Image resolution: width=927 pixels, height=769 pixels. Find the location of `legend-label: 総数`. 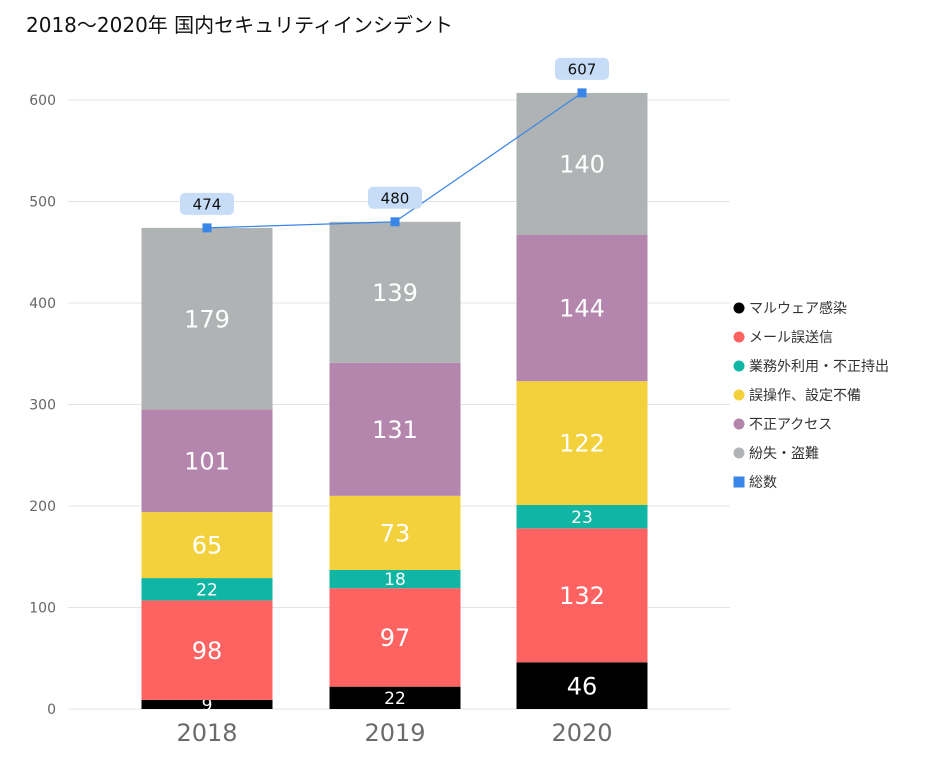

legend-label: 総数 is located at coordinates (763, 483).